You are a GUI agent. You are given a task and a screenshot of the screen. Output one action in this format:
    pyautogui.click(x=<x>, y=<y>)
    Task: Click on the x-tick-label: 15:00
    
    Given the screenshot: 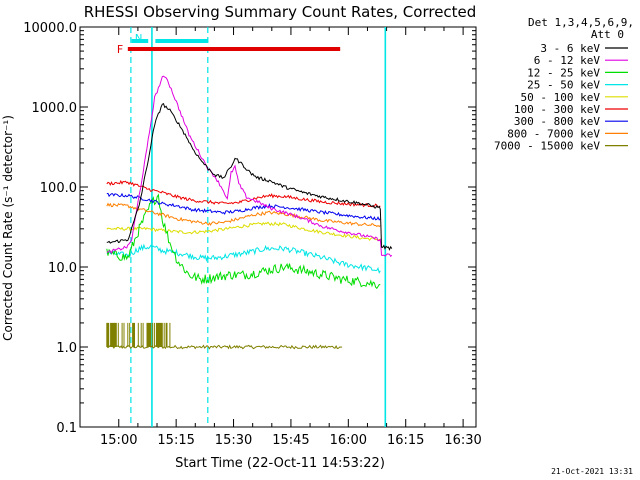 What is the action you would take?
    pyautogui.click(x=118, y=440)
    